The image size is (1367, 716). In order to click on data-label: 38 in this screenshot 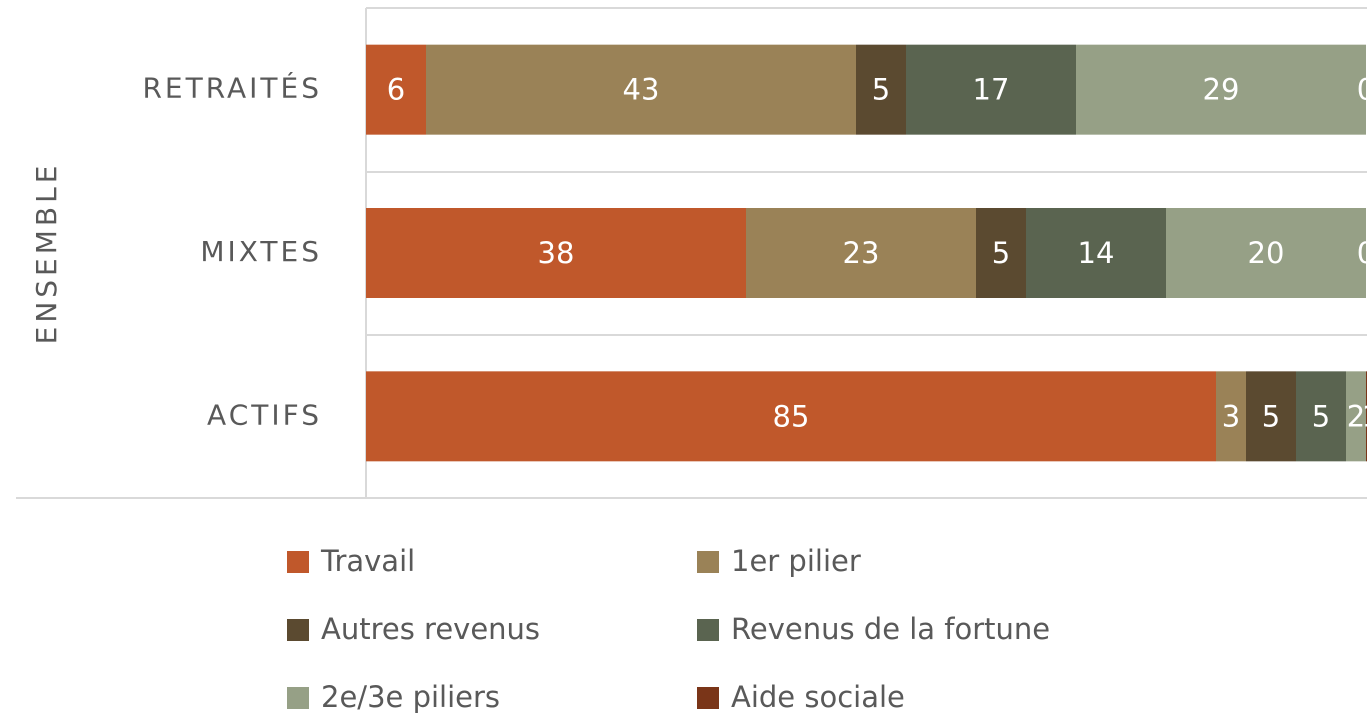, I will do `click(556, 253)`.